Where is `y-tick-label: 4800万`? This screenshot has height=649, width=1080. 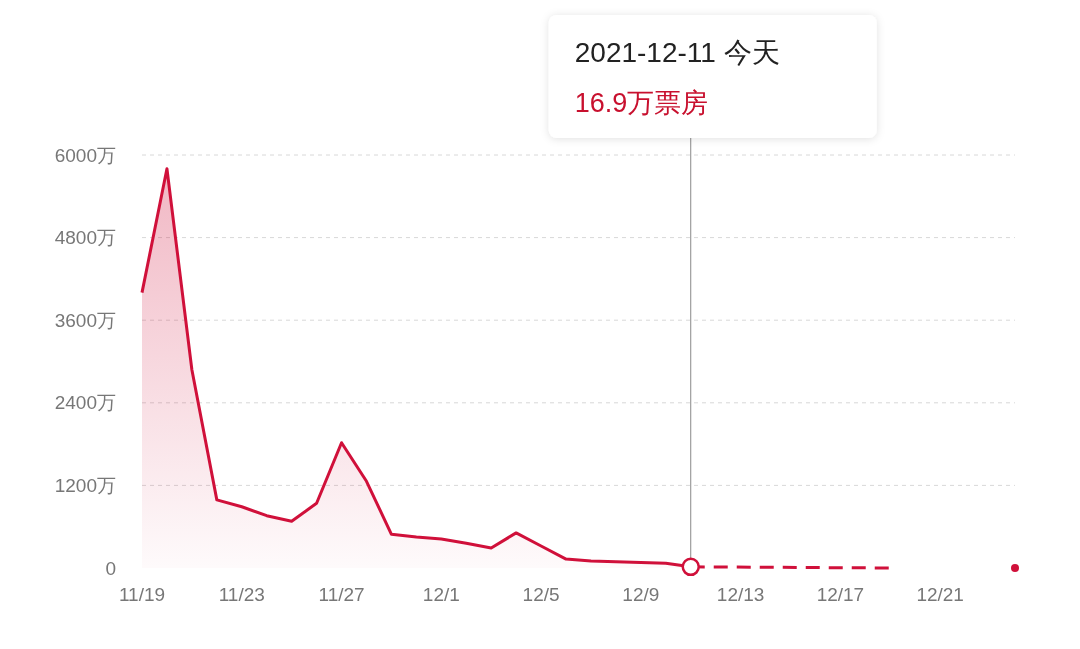 y-tick-label: 4800万 is located at coordinates (85, 238).